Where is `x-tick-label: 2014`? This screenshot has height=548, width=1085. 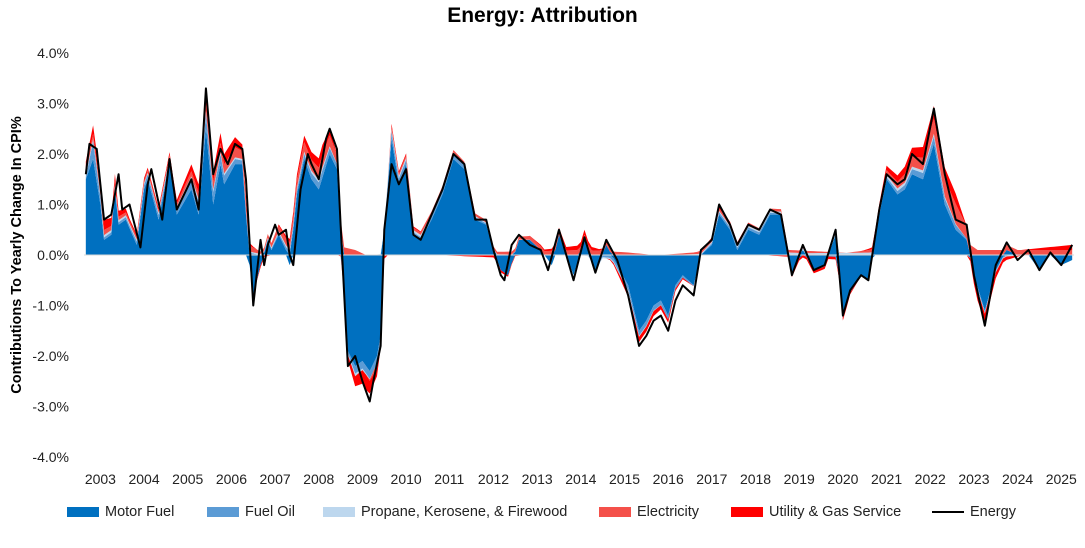 x-tick-label: 2014 is located at coordinates (580, 479).